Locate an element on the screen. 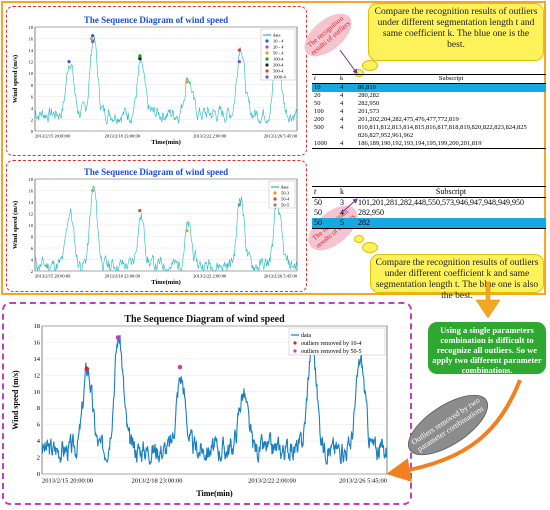 This screenshot has height=510, width=550. x-tick-label: 2013/2/18 23:00:00 is located at coordinates (156, 481).